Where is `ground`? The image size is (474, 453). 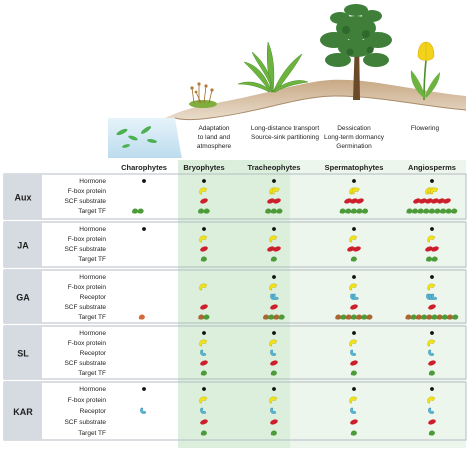 ground is located at coordinates (315, 99).